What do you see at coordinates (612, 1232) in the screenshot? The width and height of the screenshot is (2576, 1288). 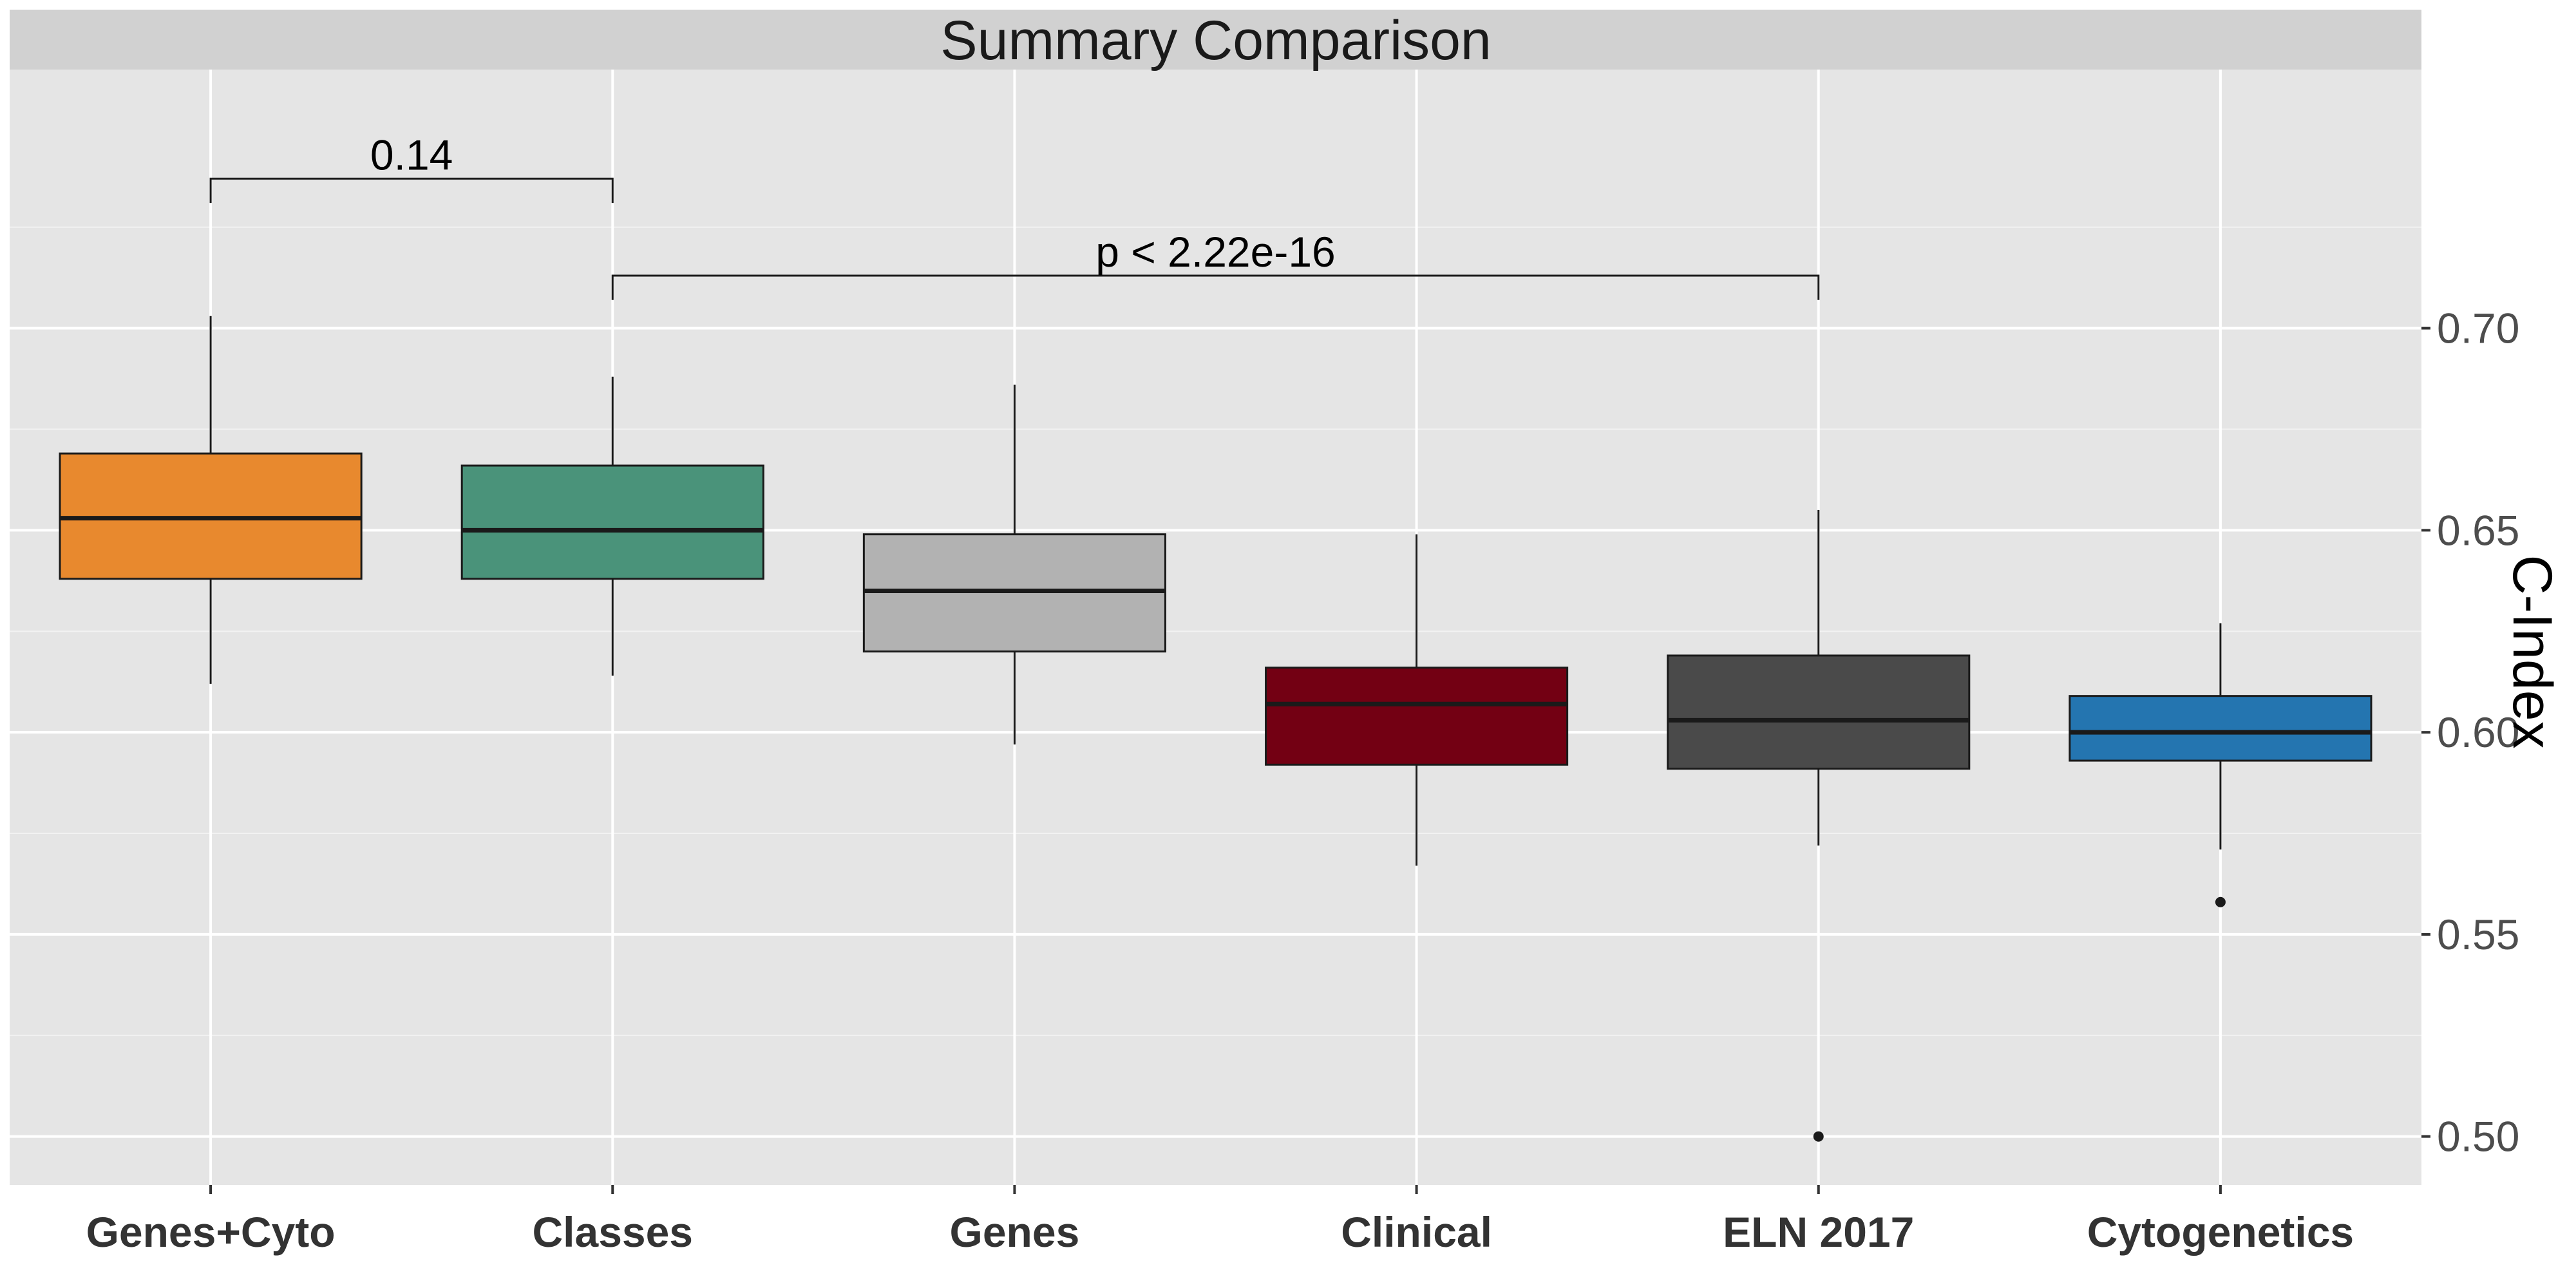 I see `x-tick-label: Classes` at bounding box center [612, 1232].